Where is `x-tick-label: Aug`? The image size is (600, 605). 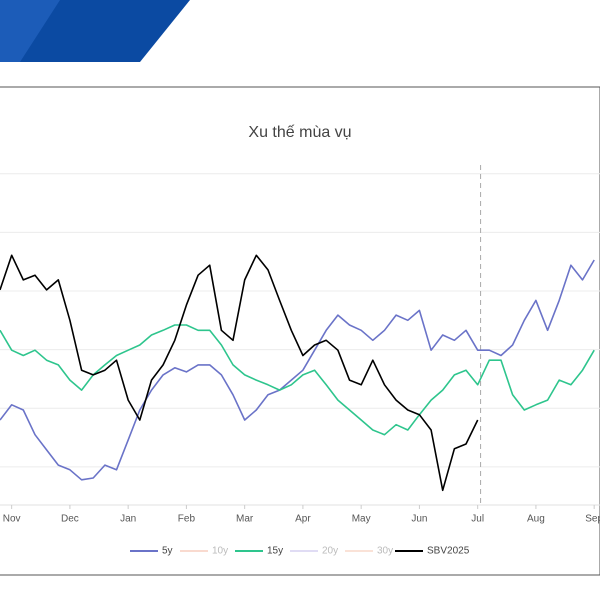 x-tick-label: Aug is located at coordinates (536, 519).